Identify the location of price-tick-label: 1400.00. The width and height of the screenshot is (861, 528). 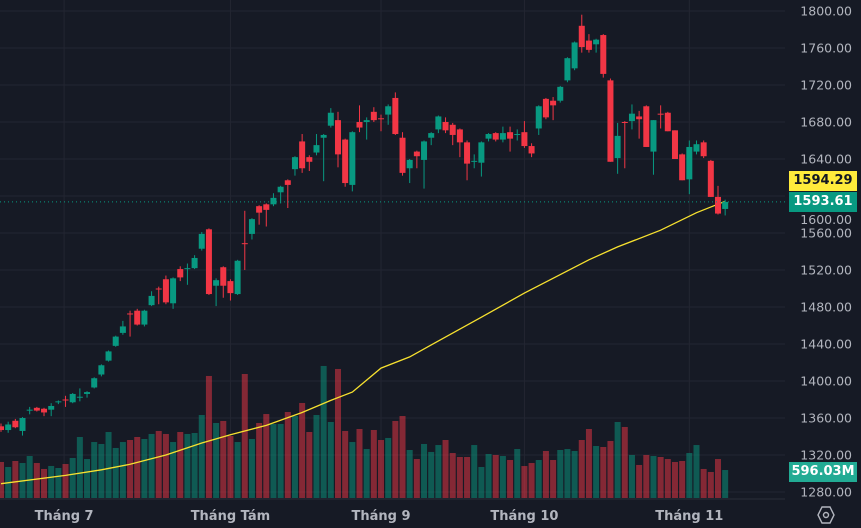
(826, 381).